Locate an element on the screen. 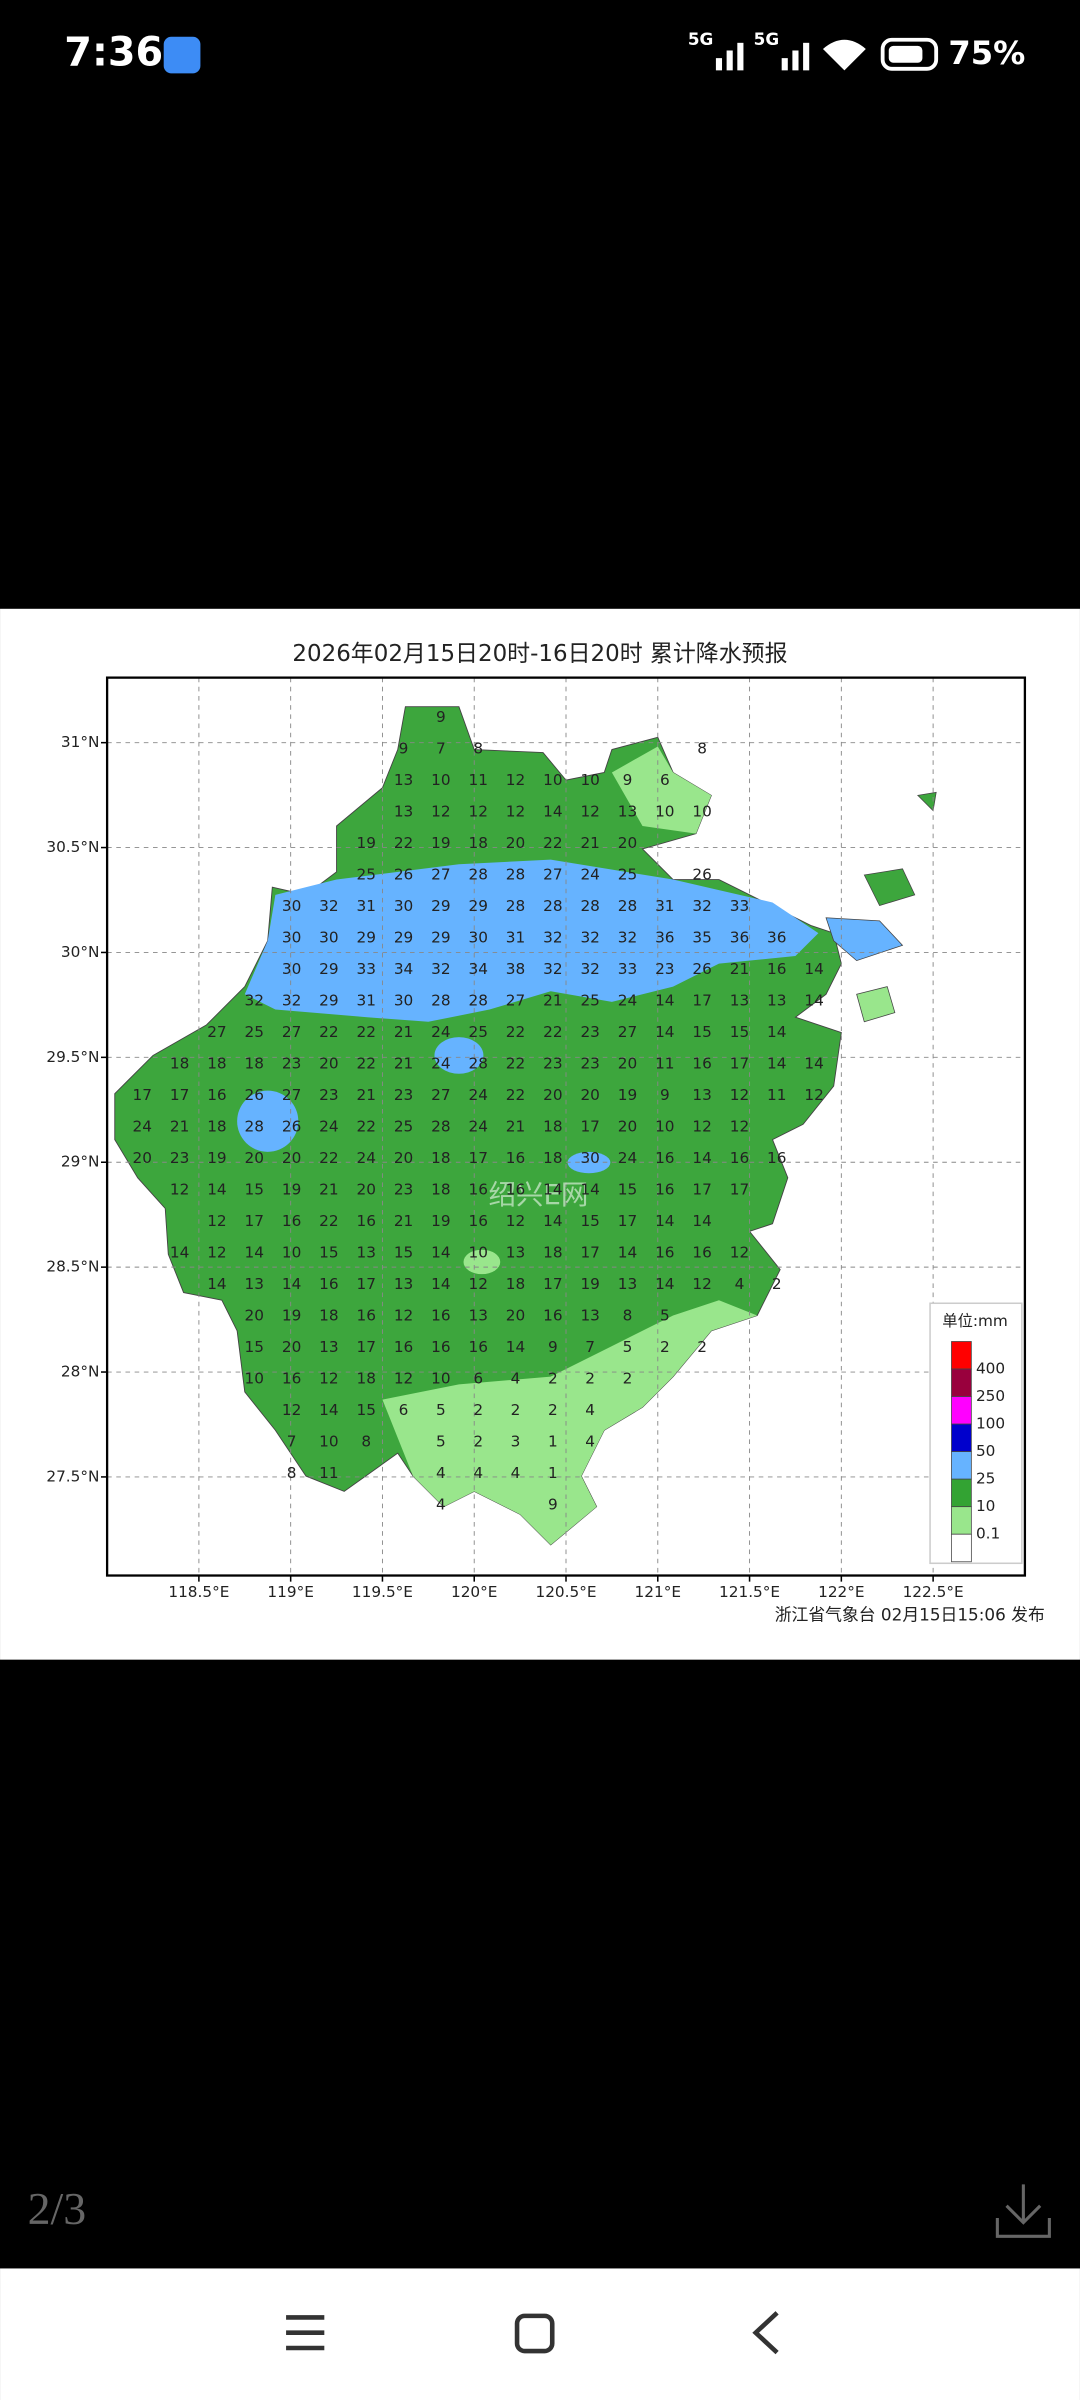 The image size is (1080, 2400). back-button is located at coordinates (765, 2333).